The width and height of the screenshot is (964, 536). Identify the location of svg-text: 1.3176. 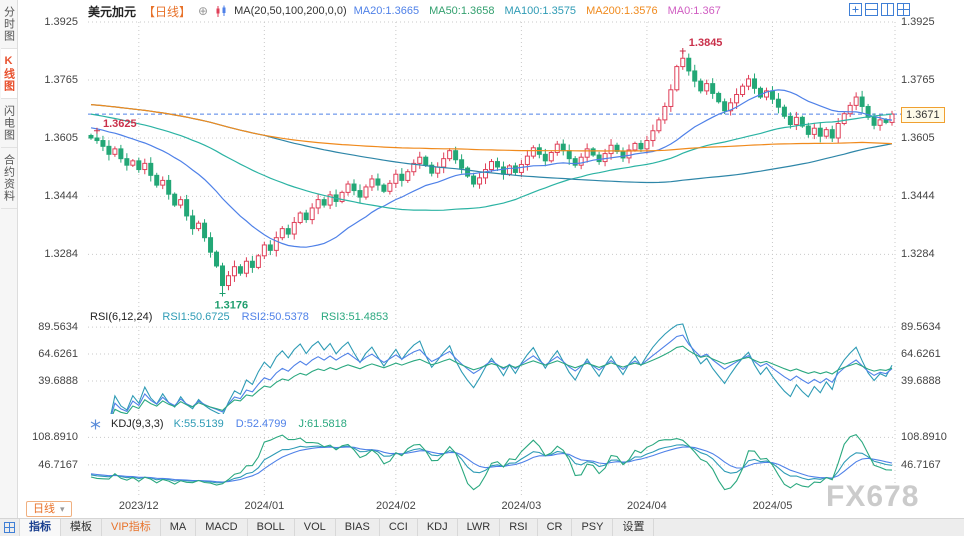
(232, 306).